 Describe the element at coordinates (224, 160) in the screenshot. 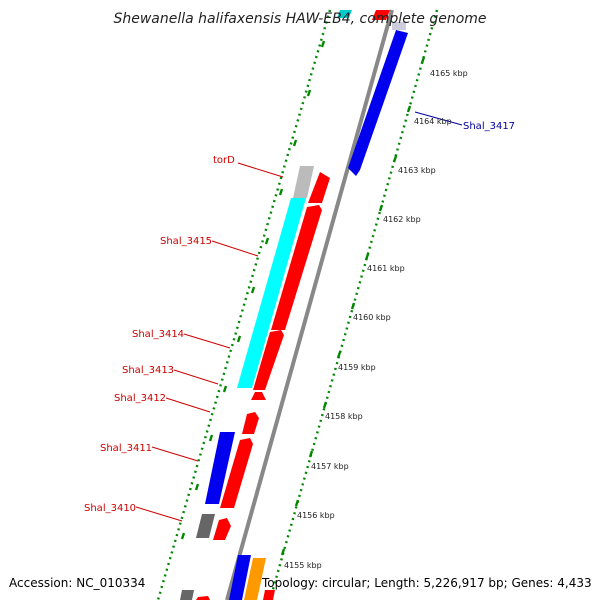

I see `gene-label-tord: torD` at that location.